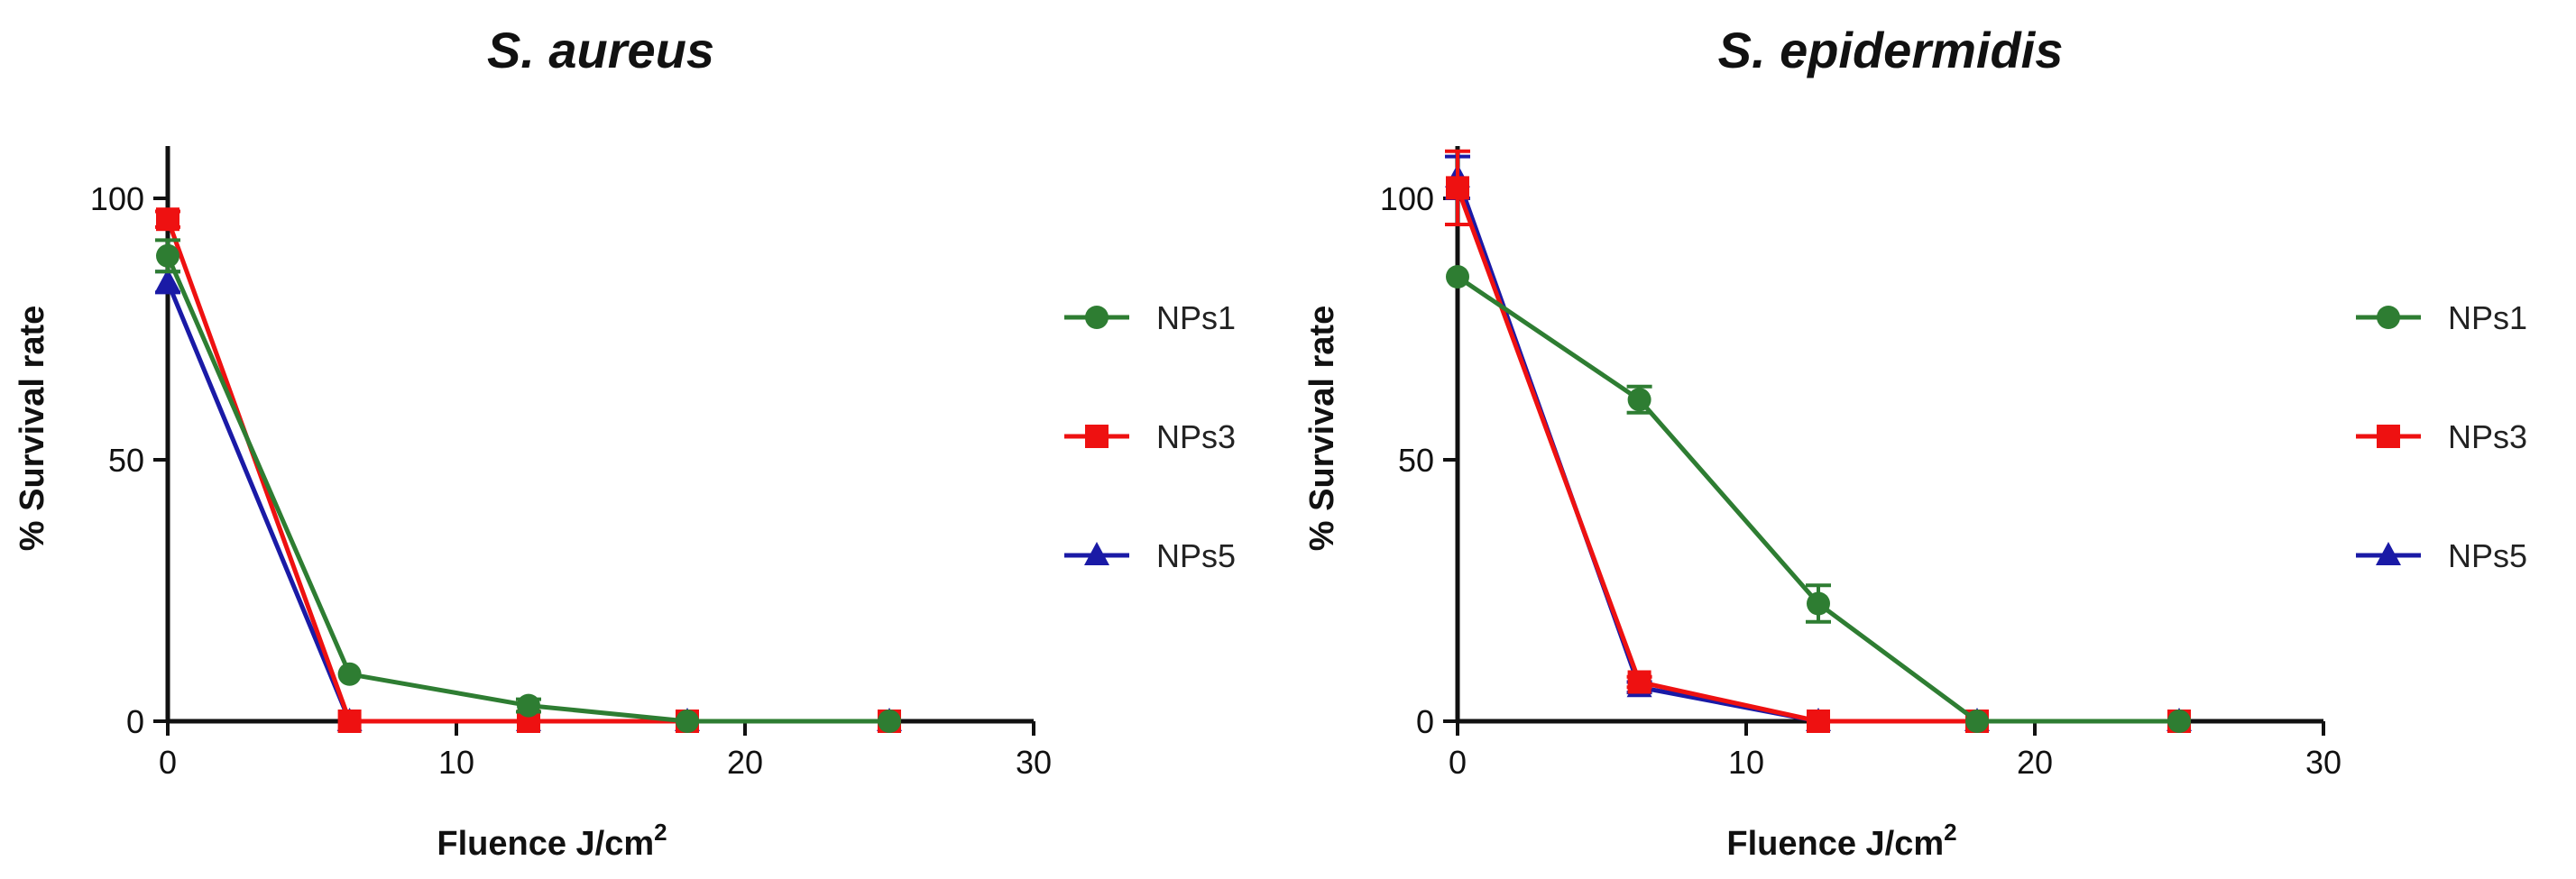 Image resolution: width=2576 pixels, height=879 pixels. What do you see at coordinates (600, 50) in the screenshot?
I see `chart-title: S. aureus` at bounding box center [600, 50].